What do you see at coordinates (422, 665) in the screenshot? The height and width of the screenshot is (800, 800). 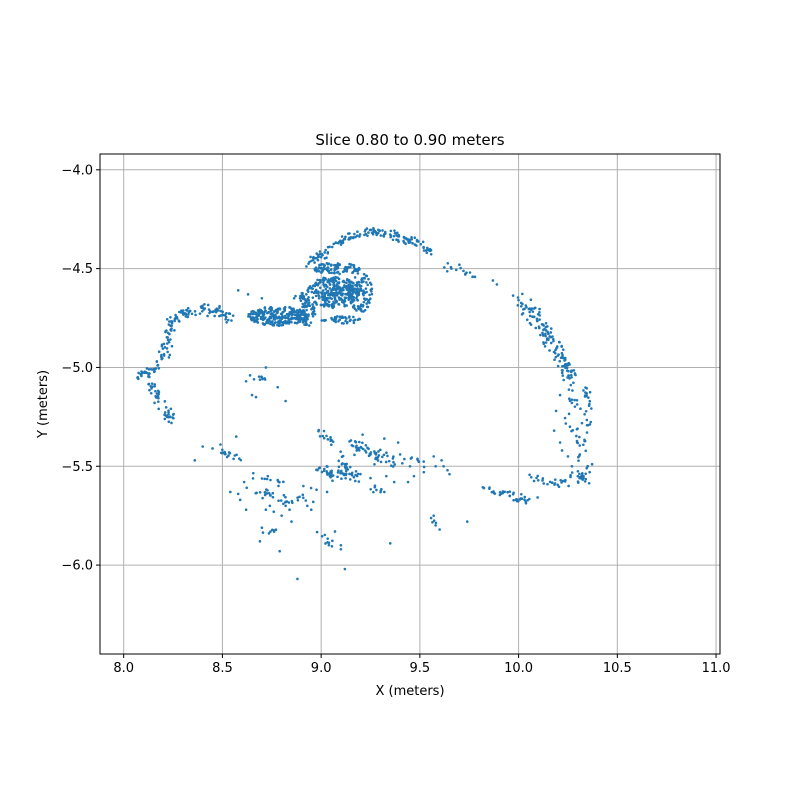 I see `x-axis-ticks: 8.0 8.5 9.0 9.5 10.0 10.5 11.0` at bounding box center [422, 665].